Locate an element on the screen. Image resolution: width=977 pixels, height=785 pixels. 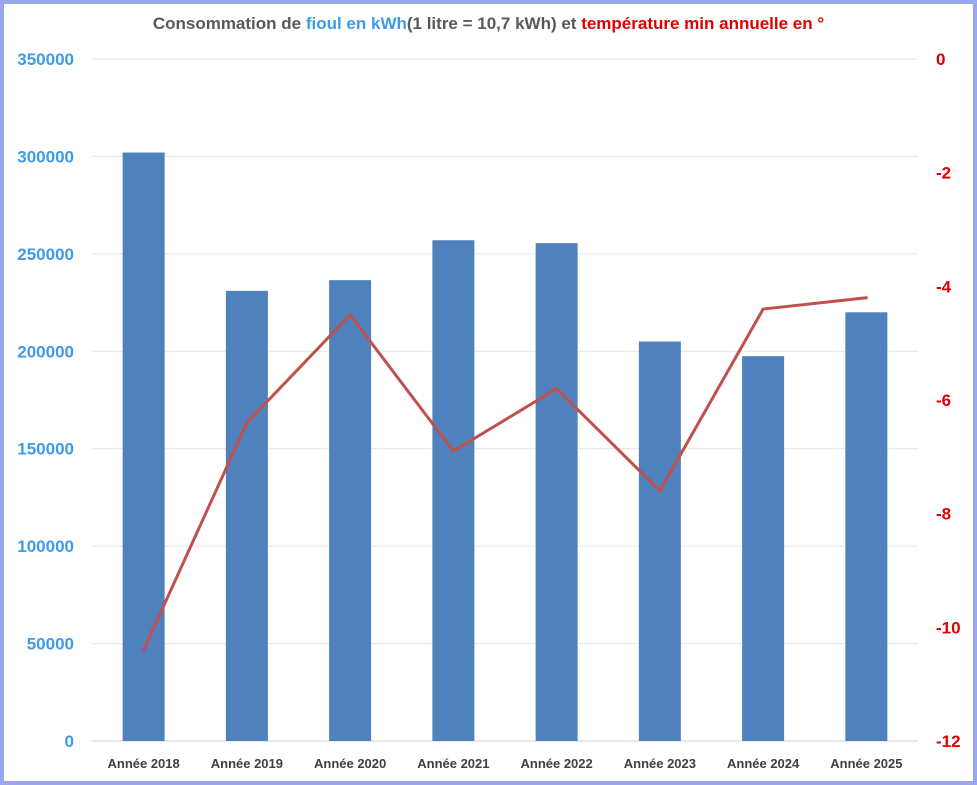
right-tick-label: -12 is located at coordinates (948, 741).